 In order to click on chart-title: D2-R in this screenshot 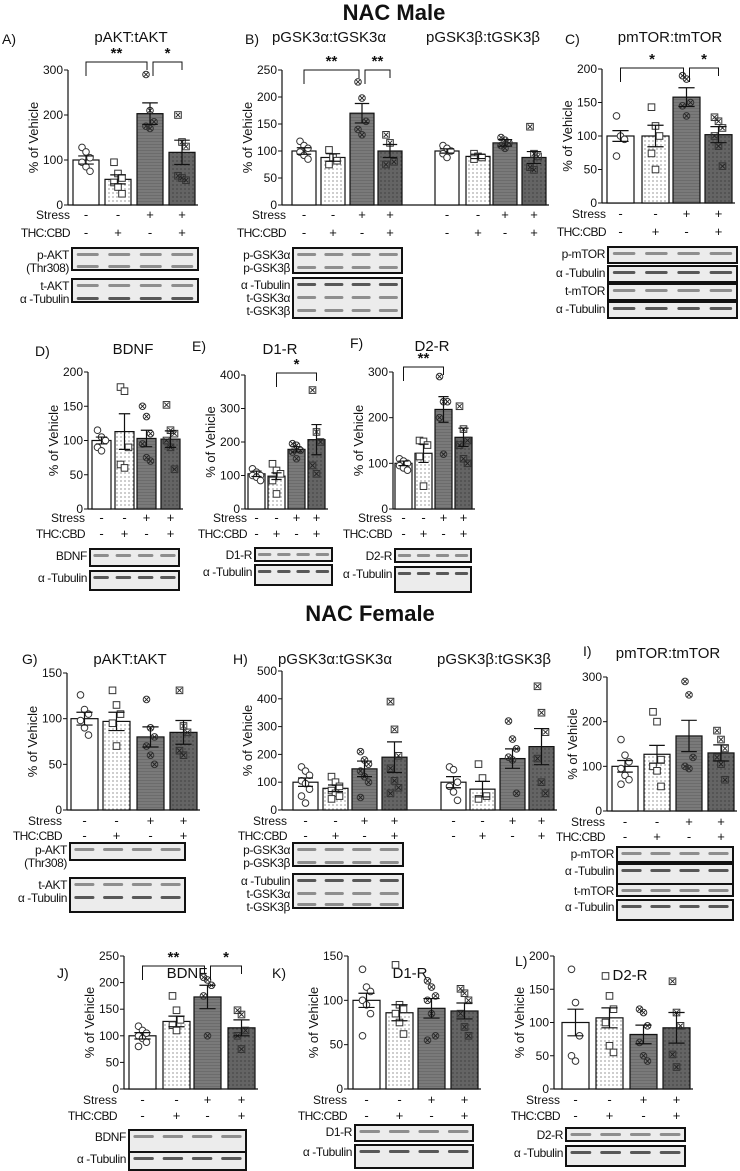, I will do `click(431, 346)`.